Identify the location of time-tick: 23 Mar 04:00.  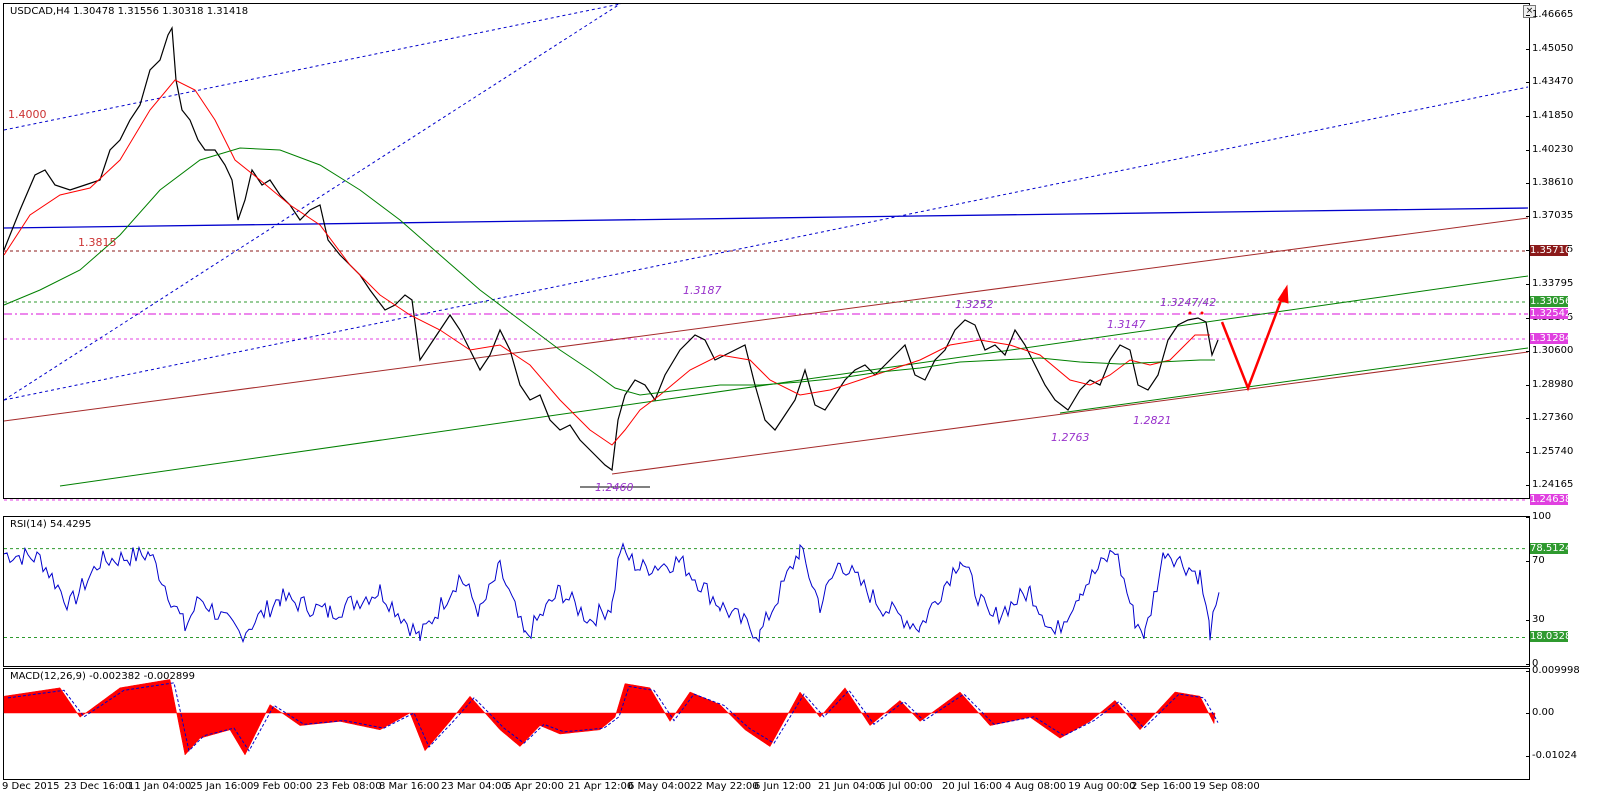
(474, 786).